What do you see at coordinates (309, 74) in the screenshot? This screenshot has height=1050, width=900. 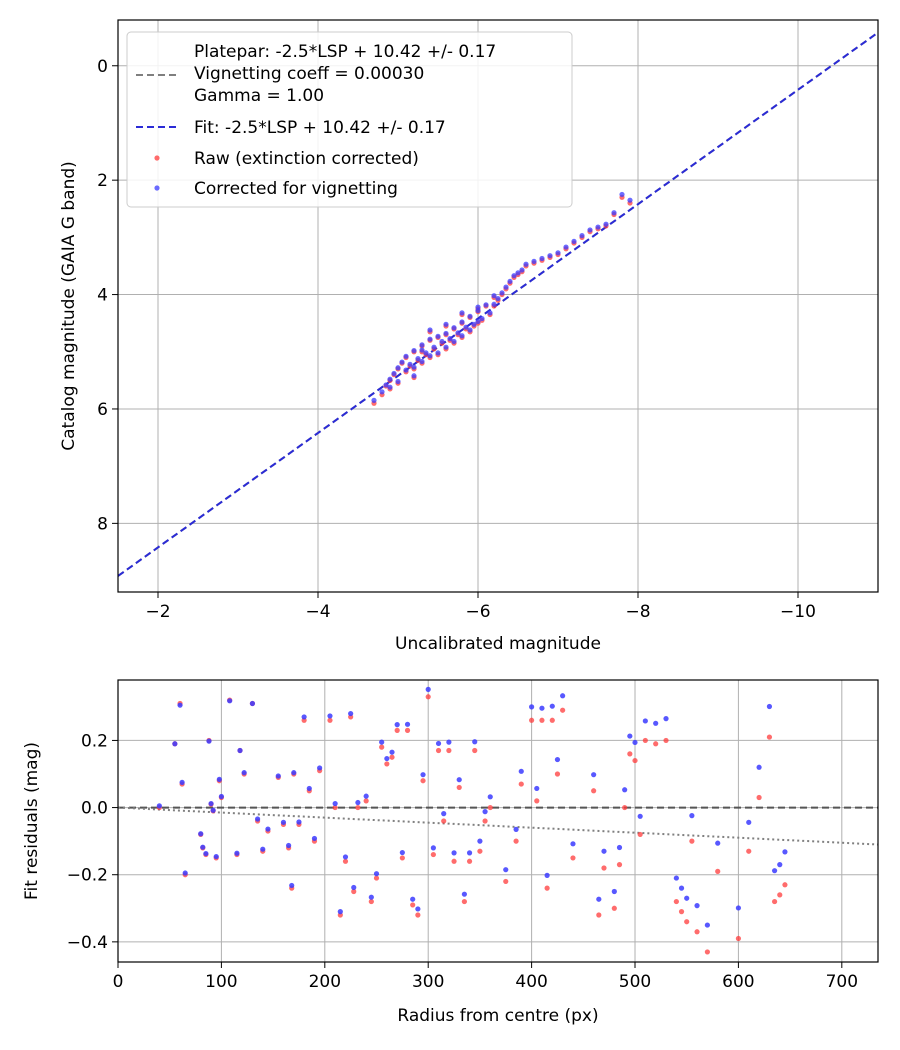 I see `legend-platepar-label-line2: Vignetting coeff = 0.00030` at bounding box center [309, 74].